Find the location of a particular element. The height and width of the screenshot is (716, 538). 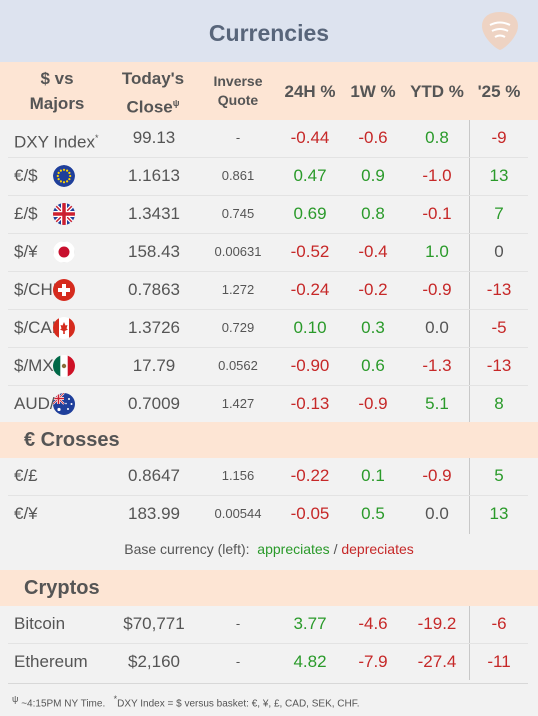

row-2025: -5 is located at coordinates (499, 327).